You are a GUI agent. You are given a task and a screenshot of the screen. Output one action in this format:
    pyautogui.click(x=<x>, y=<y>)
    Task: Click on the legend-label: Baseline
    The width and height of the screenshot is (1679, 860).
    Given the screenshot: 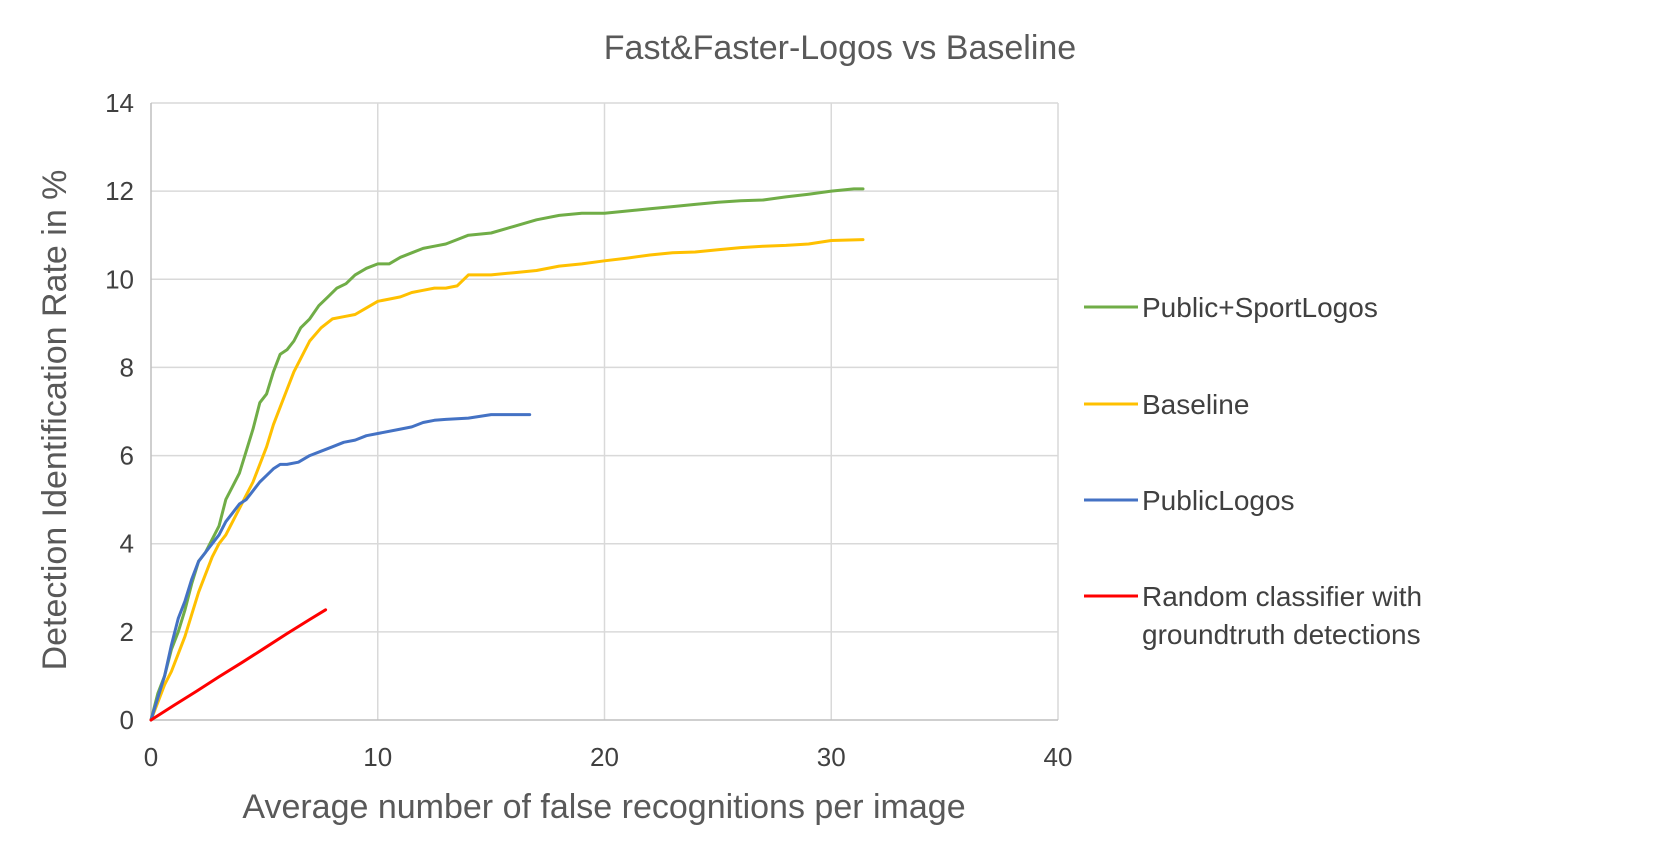 What is the action you would take?
    pyautogui.click(x=1195, y=404)
    